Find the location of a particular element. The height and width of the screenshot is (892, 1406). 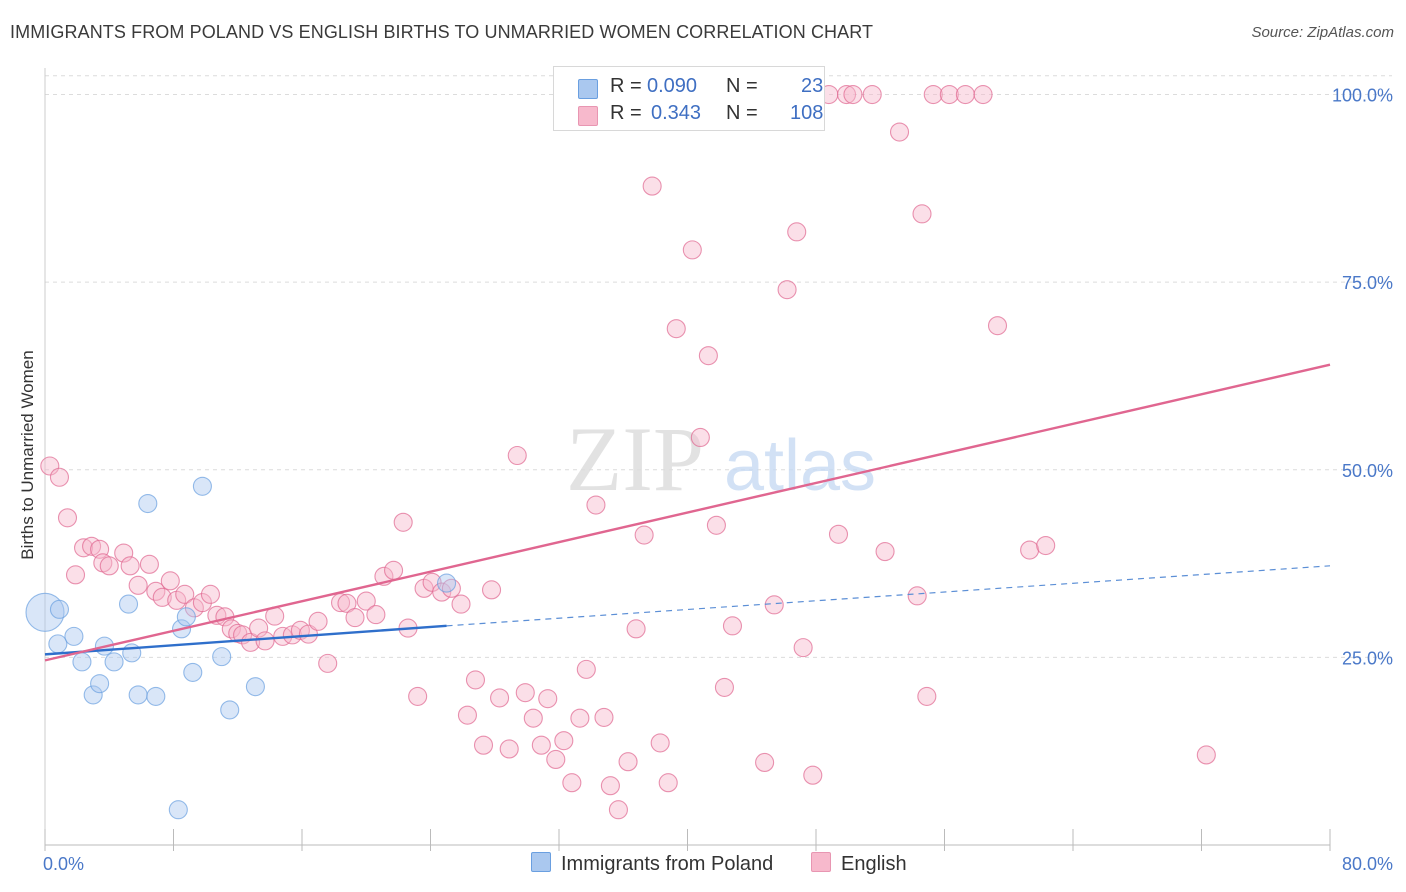

x-tick-label-max: 80.0% is located at coordinates (1367, 864).